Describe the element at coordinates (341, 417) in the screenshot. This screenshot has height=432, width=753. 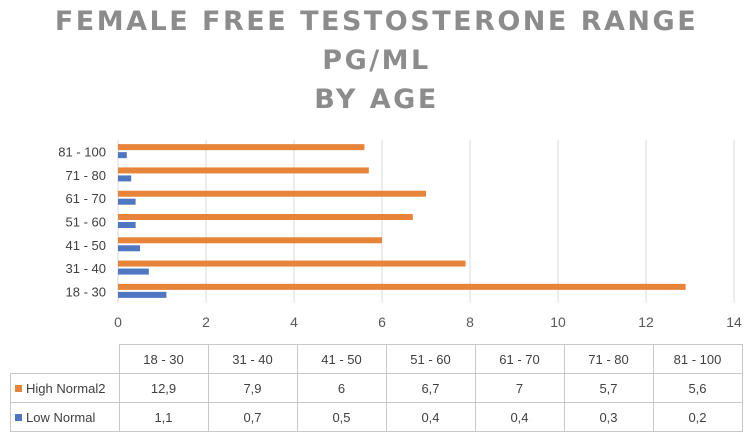
I see `table-value-cell: 0,5` at that location.